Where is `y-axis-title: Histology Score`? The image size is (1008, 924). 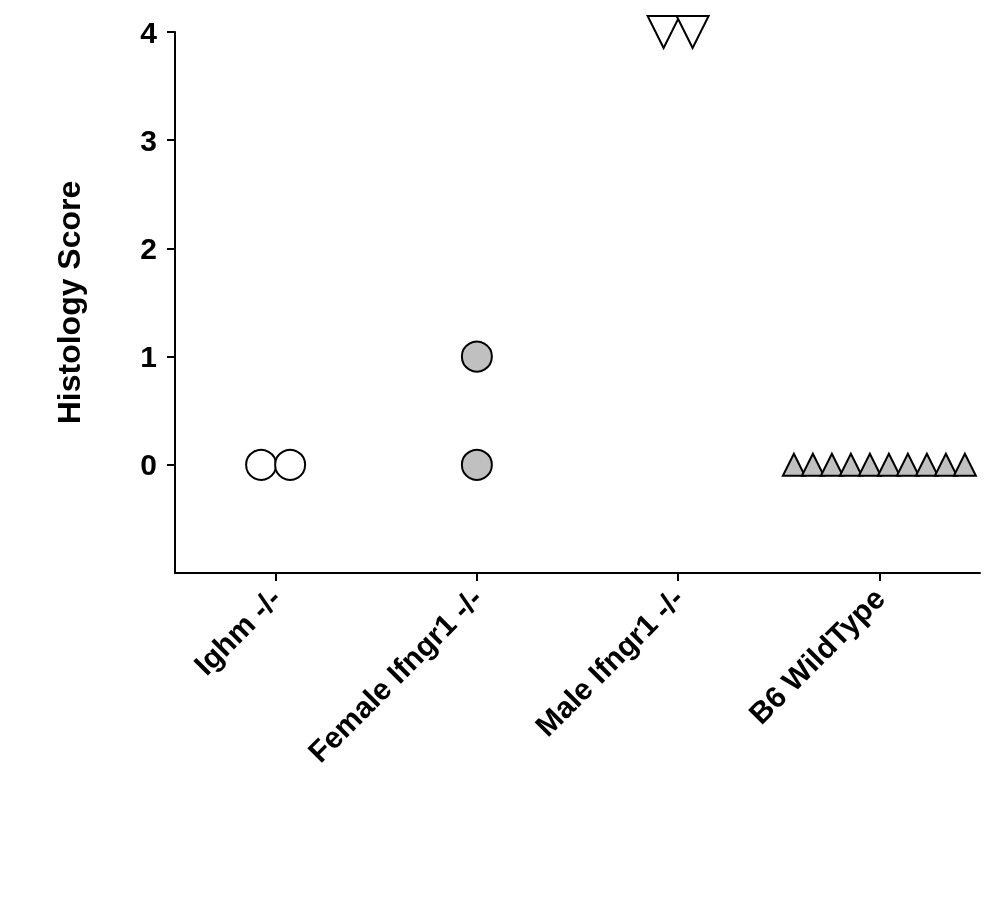
y-axis-title: Histology Score is located at coordinates (69, 302).